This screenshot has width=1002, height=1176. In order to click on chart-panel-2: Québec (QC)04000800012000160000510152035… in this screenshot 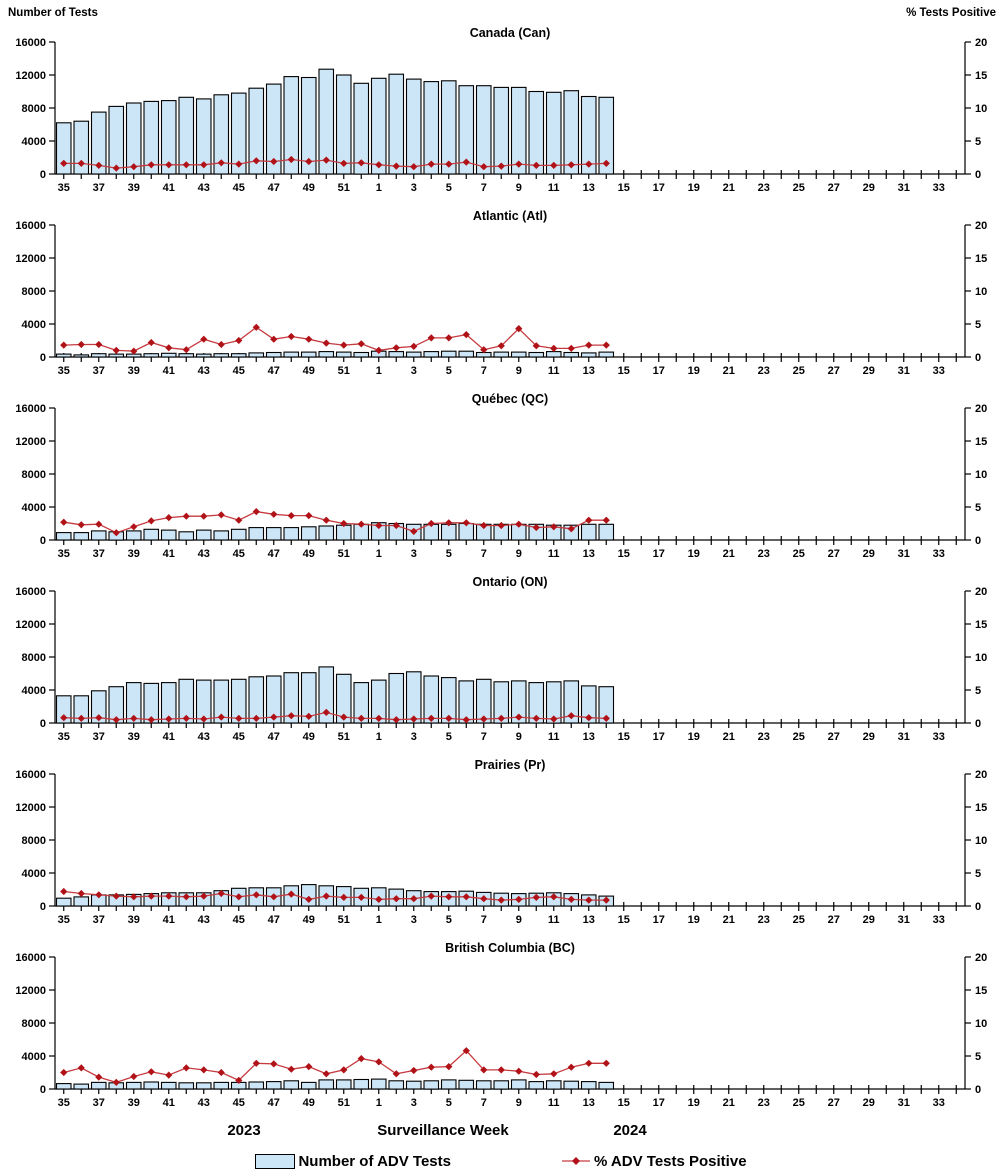, I will do `click(501, 476)`.